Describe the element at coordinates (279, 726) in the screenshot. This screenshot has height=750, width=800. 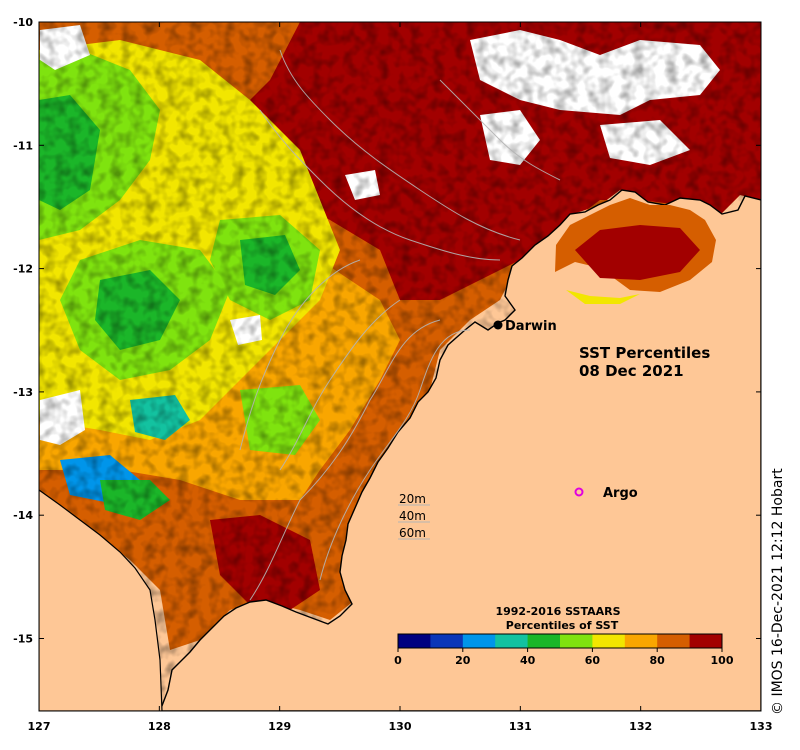
I see `x-tick-label: 129` at that location.